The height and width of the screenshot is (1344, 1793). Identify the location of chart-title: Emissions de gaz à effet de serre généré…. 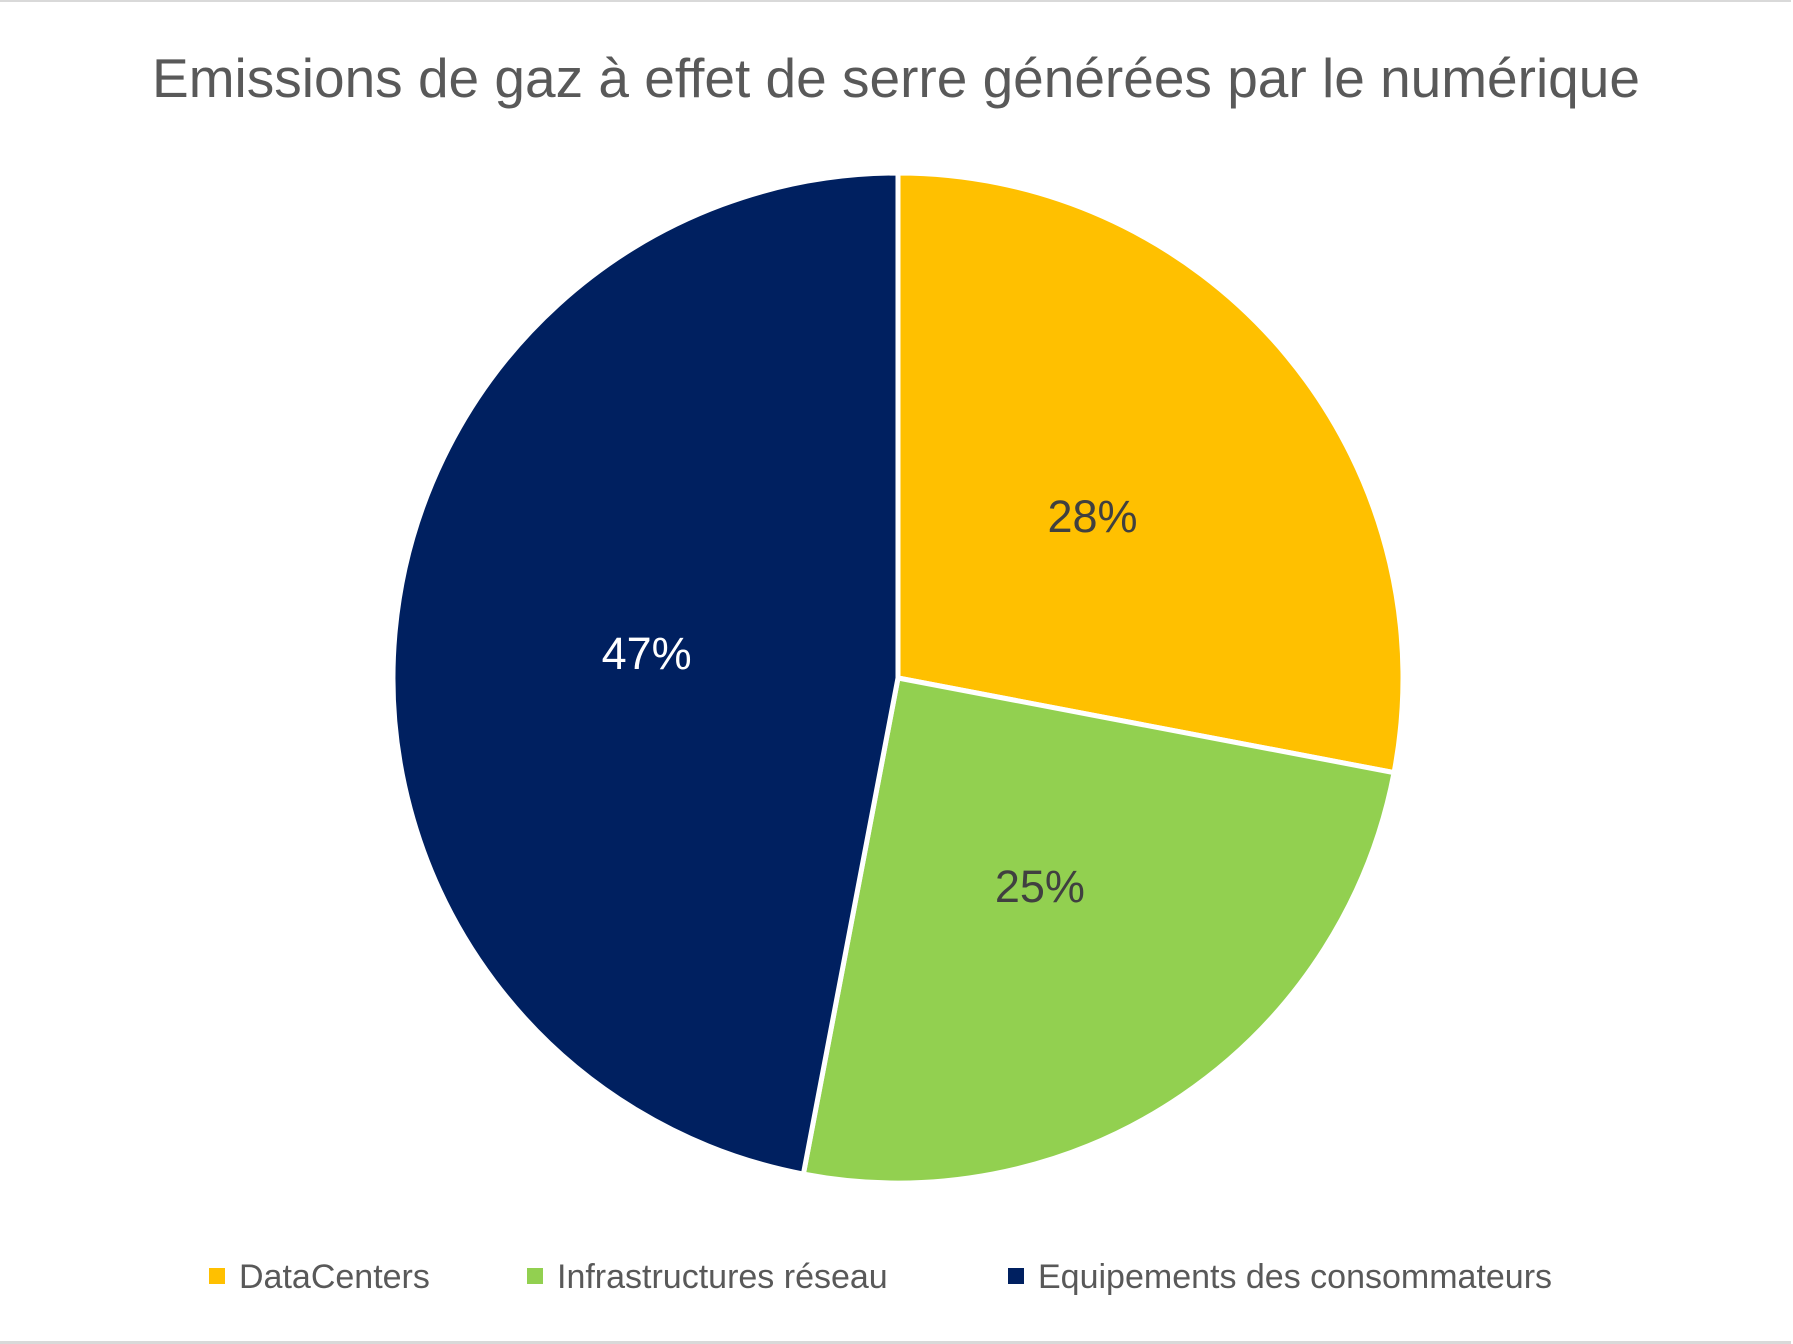
(896, 78).